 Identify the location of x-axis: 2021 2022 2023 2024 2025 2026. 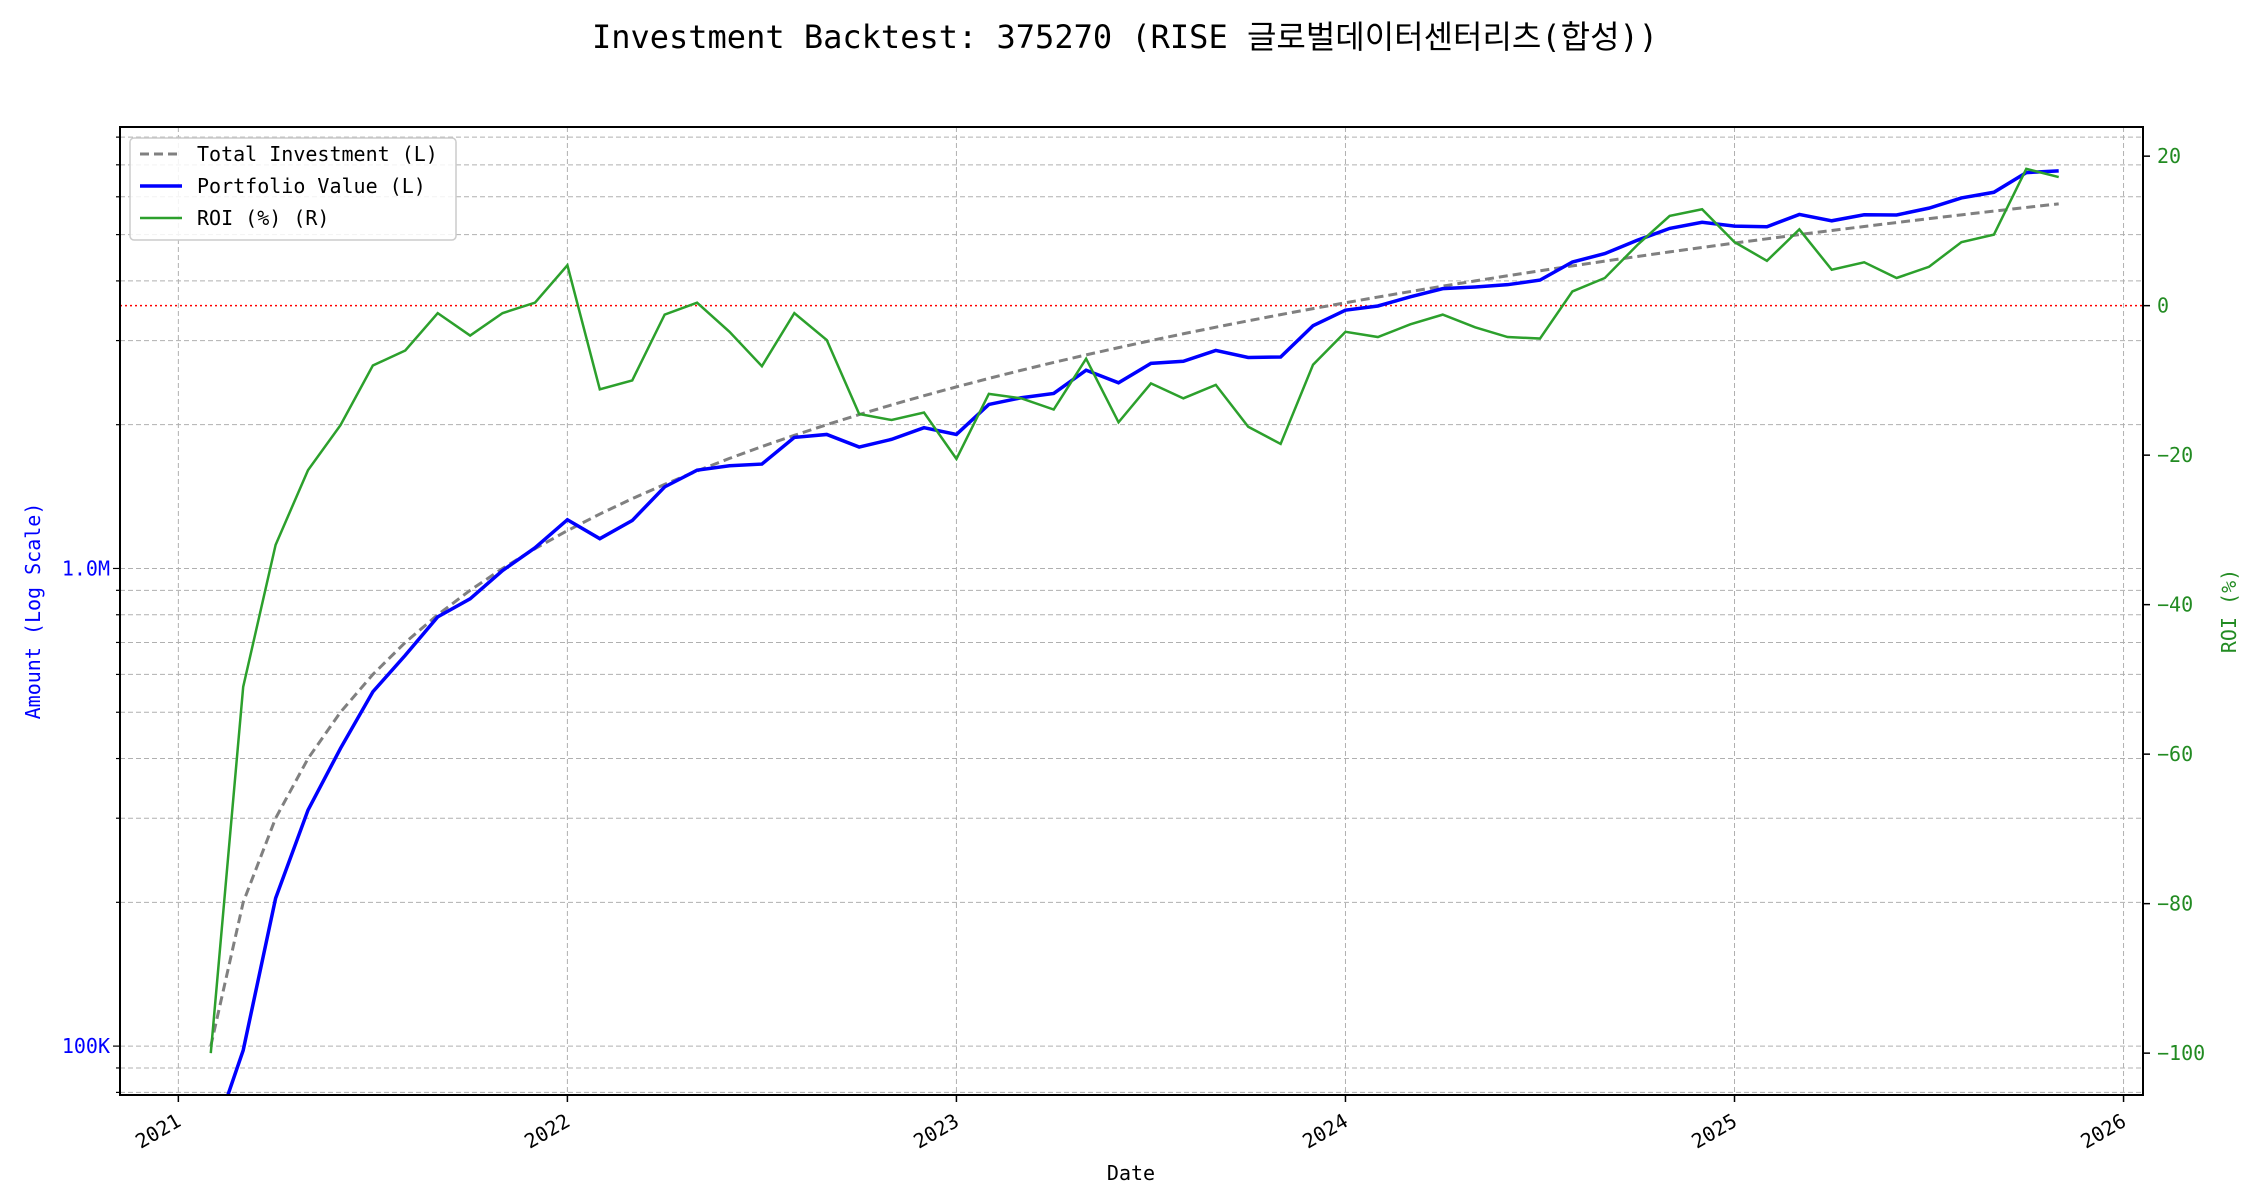
(1130, 1124).